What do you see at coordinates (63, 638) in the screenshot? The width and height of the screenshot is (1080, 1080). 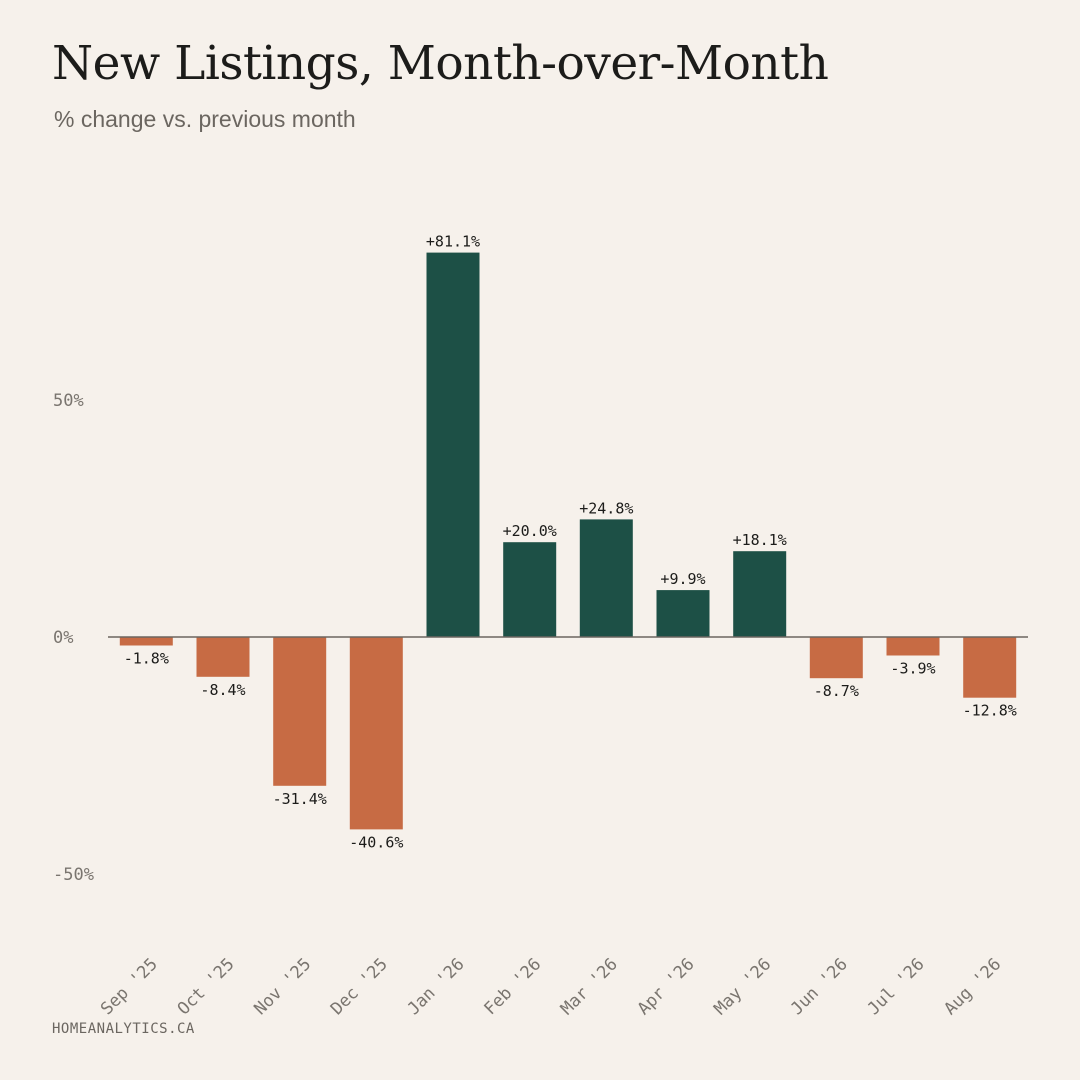 I see `y-tick-label: 0%` at bounding box center [63, 638].